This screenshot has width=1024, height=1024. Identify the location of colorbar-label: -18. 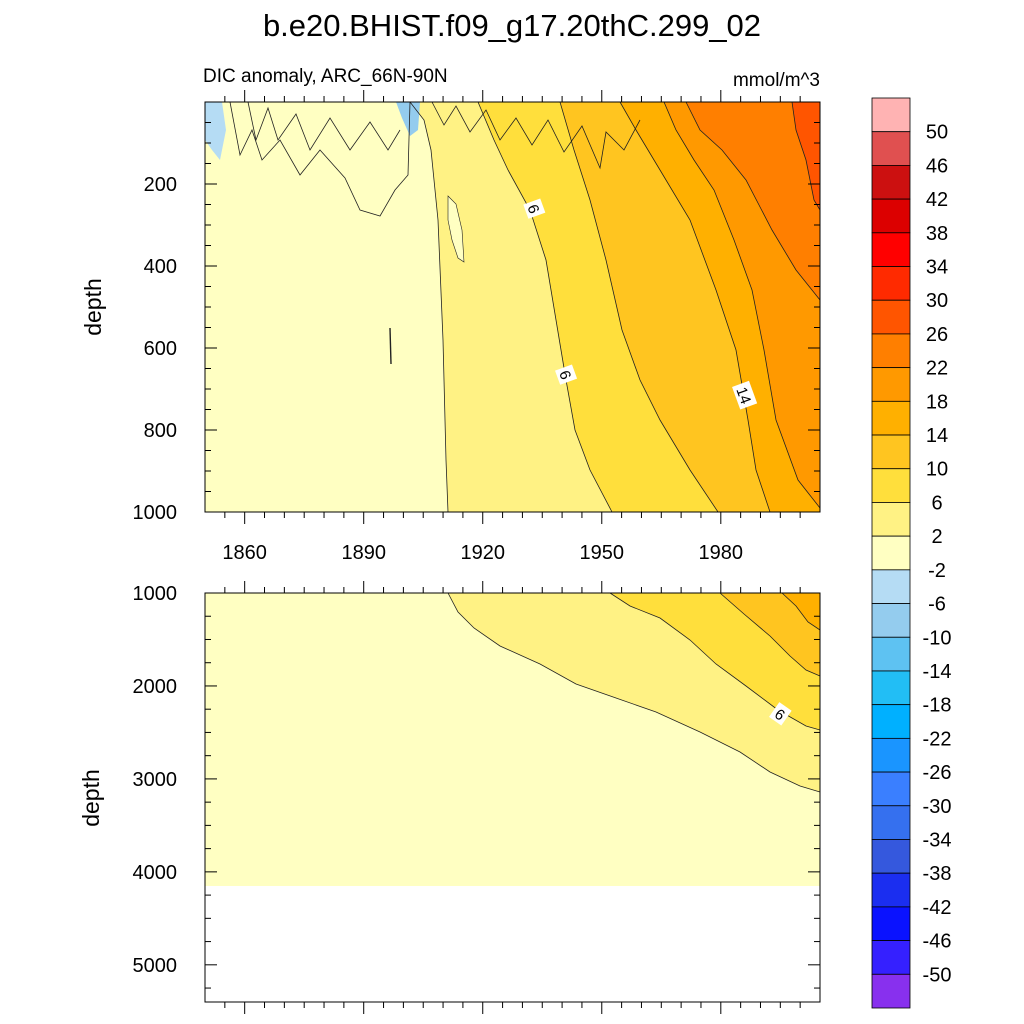
(937, 706).